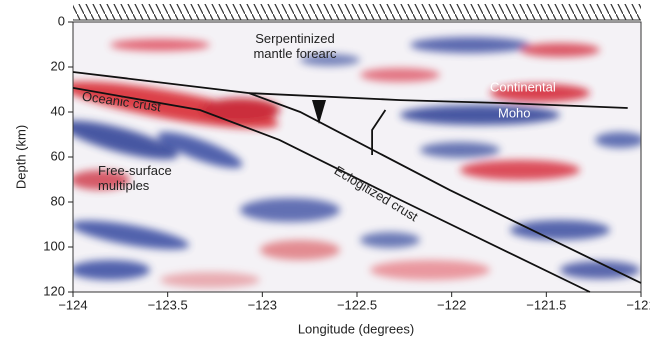  What do you see at coordinates (356, 328) in the screenshot?
I see `x-axis-label: Longitude (degrees)` at bounding box center [356, 328].